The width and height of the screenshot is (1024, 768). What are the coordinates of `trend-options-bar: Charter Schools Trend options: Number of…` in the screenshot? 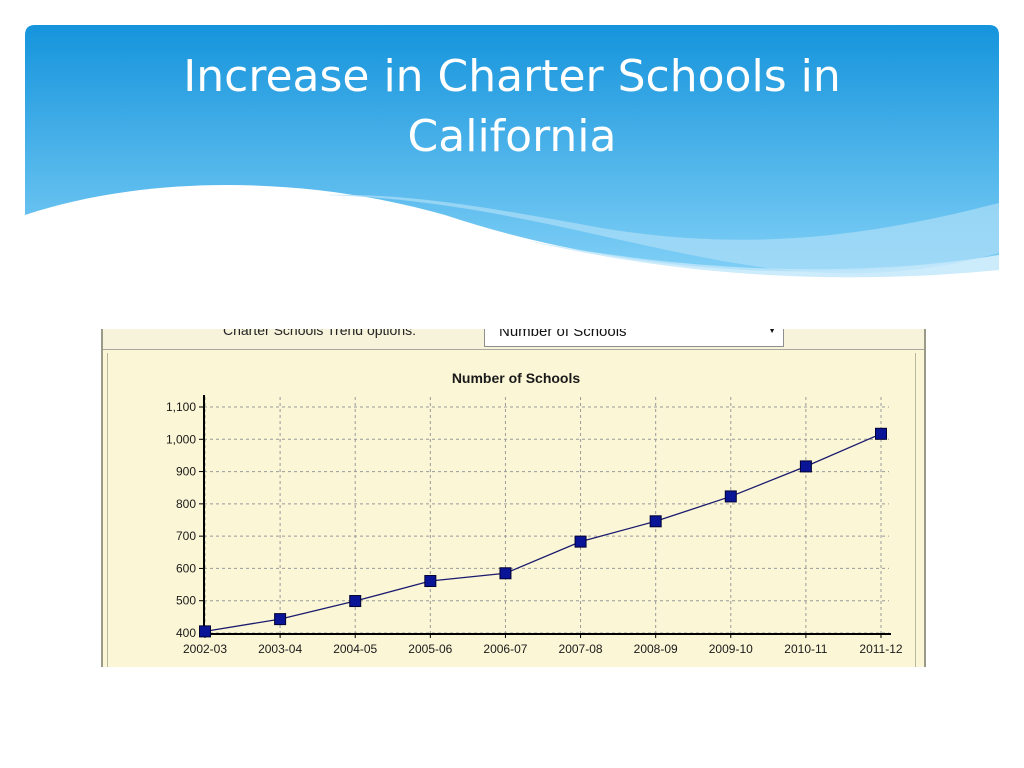 It's located at (513, 339).